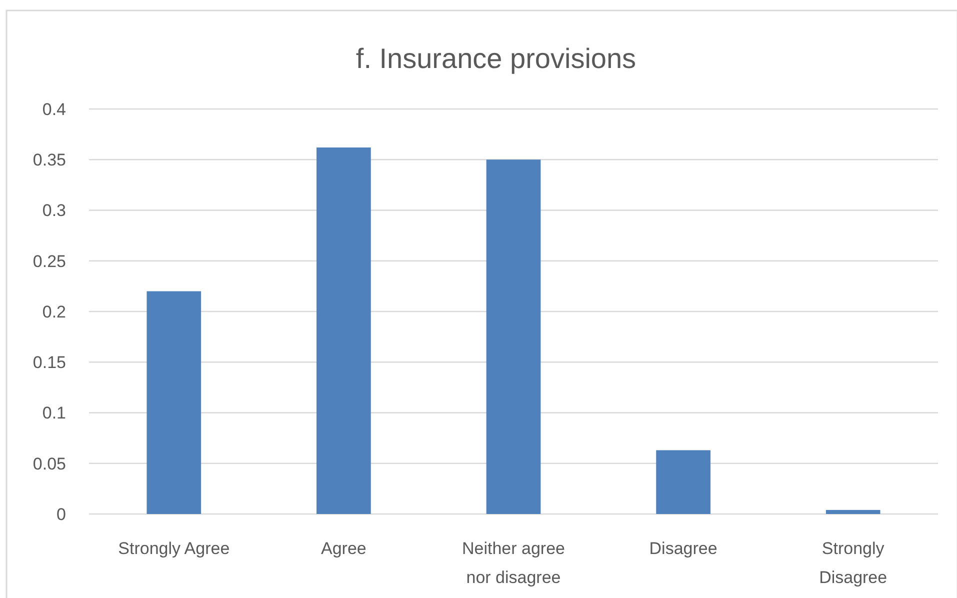  Describe the element at coordinates (61, 514) in the screenshot. I see `y-tick-label: 0` at that location.